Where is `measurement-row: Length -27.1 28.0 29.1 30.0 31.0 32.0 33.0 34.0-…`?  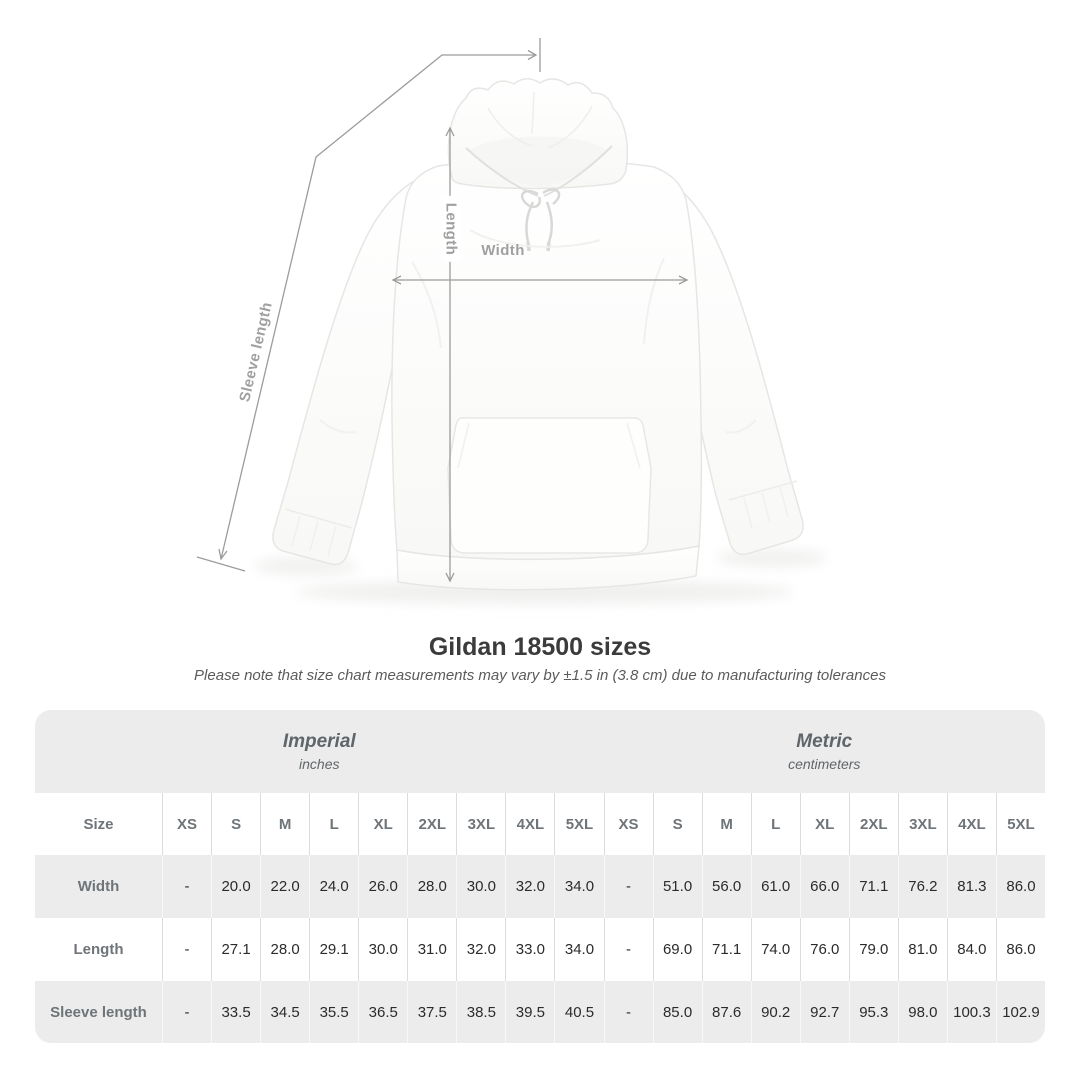
measurement-row: Length -27.1 28.0 29.1 30.0 31.0 32.0 33.0 34.0-… is located at coordinates (540, 949).